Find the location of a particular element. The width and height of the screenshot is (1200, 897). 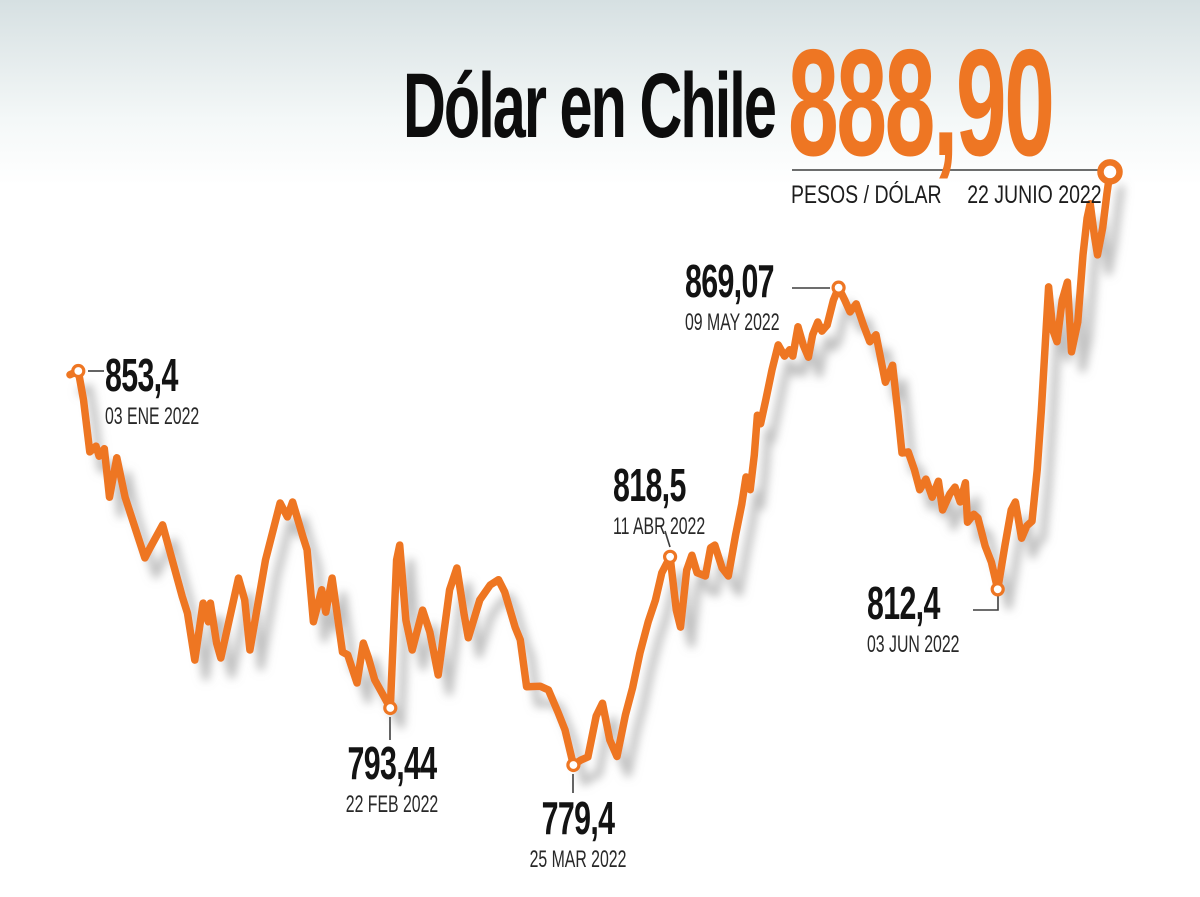

annotation-11-abr: 818,5 11 ABR 2022 is located at coordinates (683, 500).